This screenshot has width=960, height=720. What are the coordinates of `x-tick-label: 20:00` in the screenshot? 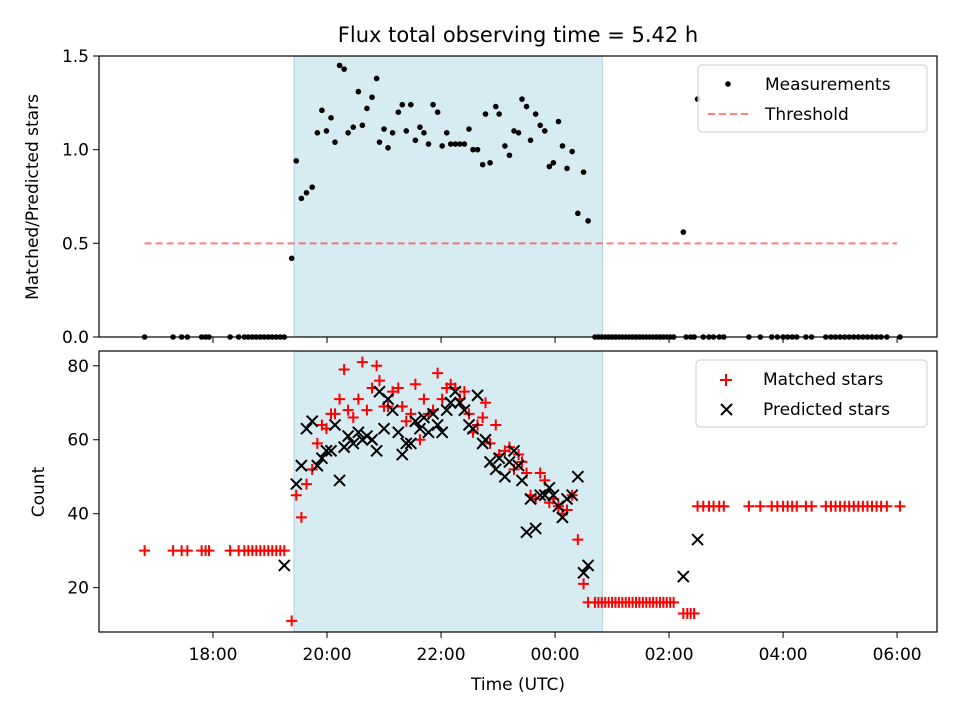 It's located at (327, 655).